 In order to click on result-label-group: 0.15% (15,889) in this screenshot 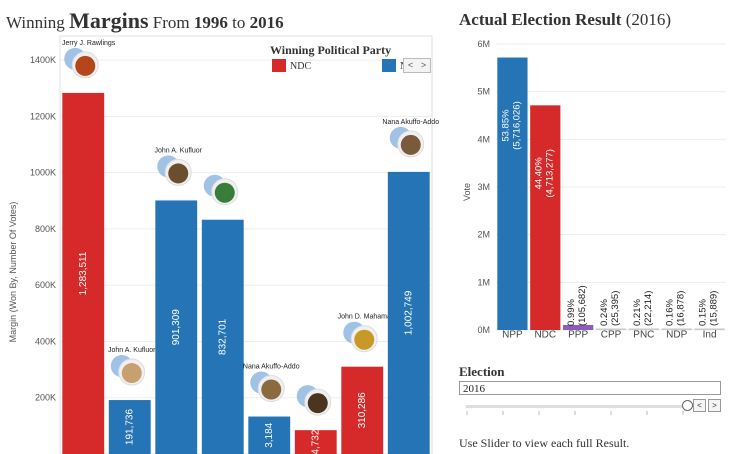, I will do `click(709, 308)`.